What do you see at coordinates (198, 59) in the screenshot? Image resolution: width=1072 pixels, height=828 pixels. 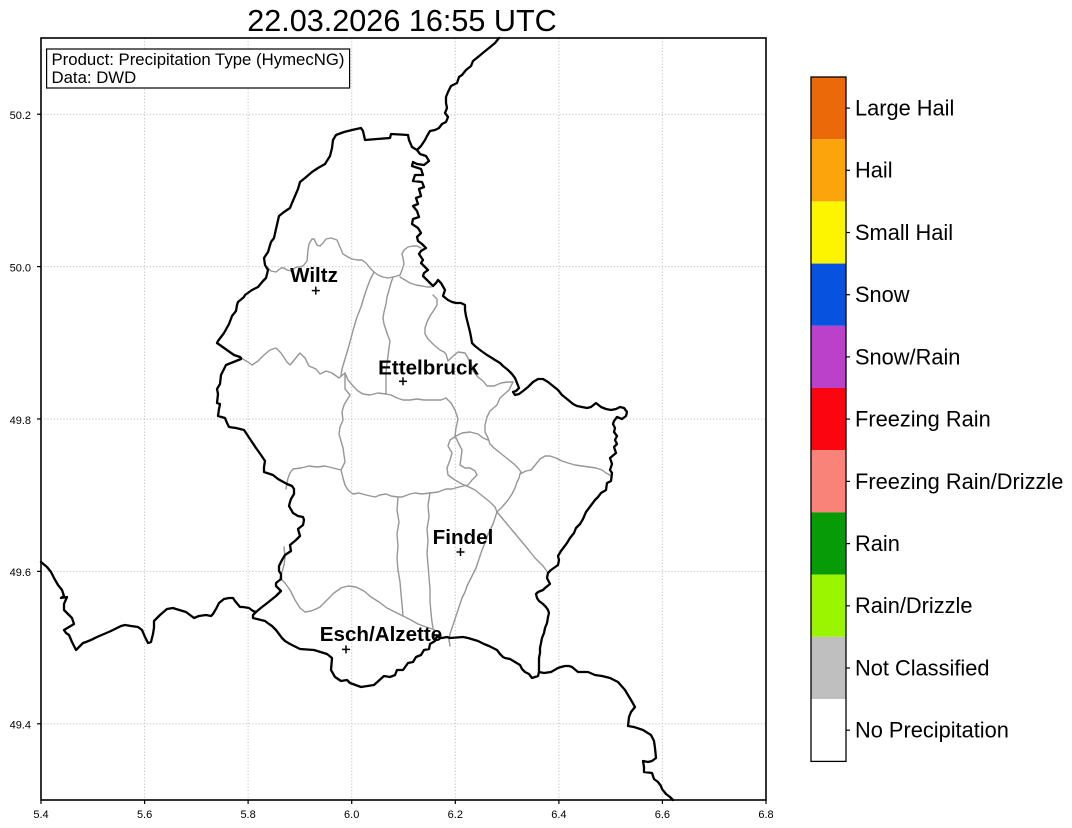 I see `svg-text:Product: Precipitation Type (H: Product: Precipitation Type (HymecNG)` at bounding box center [198, 59].